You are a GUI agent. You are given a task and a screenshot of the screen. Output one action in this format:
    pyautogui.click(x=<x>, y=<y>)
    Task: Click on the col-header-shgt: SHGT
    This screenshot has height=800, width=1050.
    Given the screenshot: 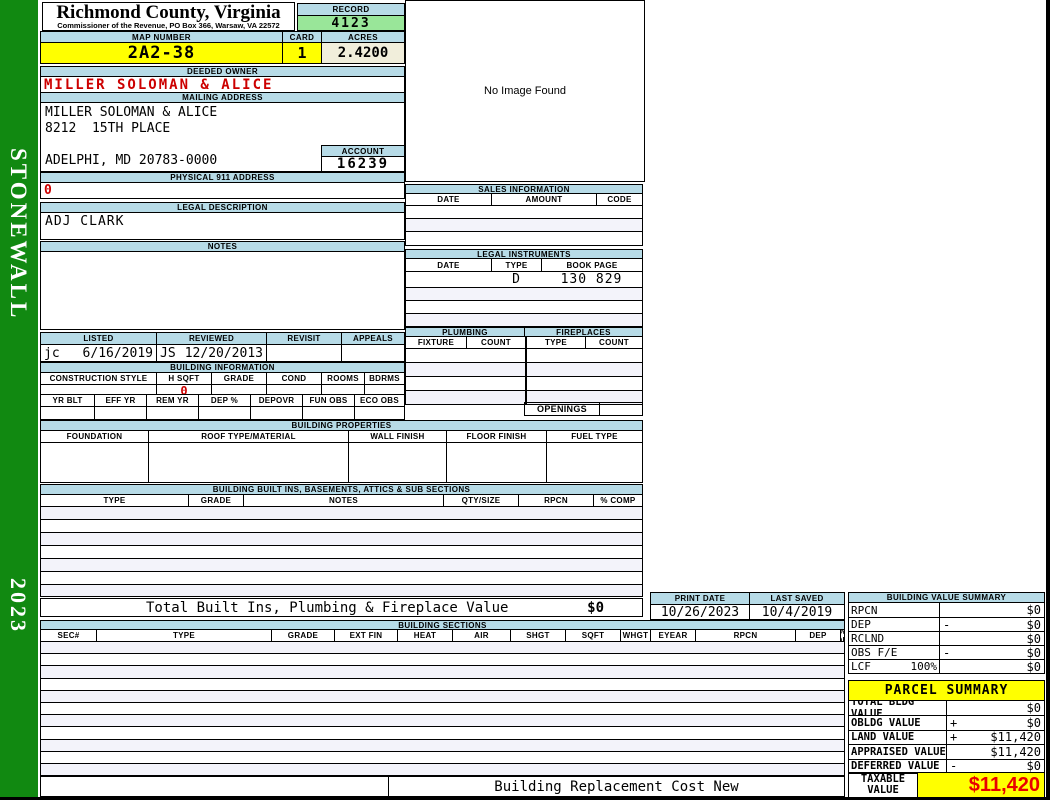 What is the action you would take?
    pyautogui.click(x=537, y=635)
    